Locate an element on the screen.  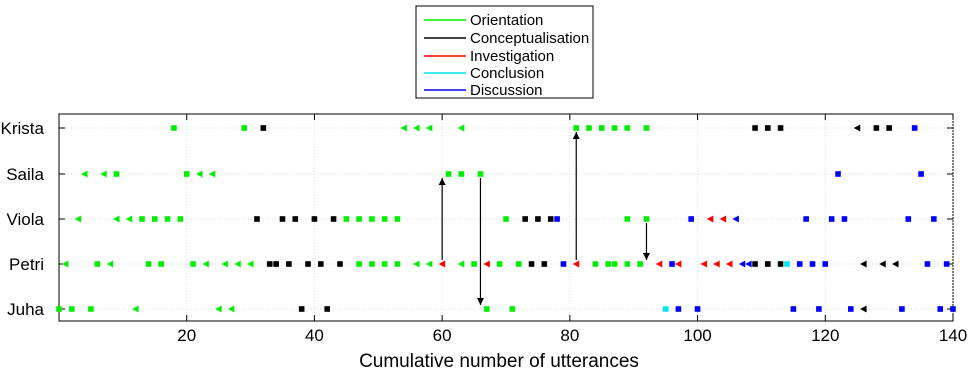
legend-label-conclusion: Conclusion is located at coordinates (507, 73).